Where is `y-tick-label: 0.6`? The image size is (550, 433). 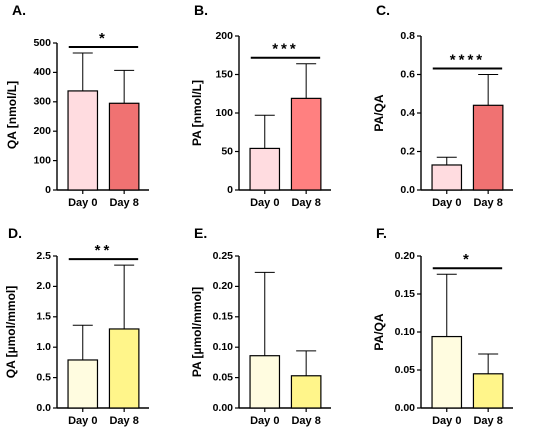 y-tick-label: 0.6 is located at coordinates (407, 74).